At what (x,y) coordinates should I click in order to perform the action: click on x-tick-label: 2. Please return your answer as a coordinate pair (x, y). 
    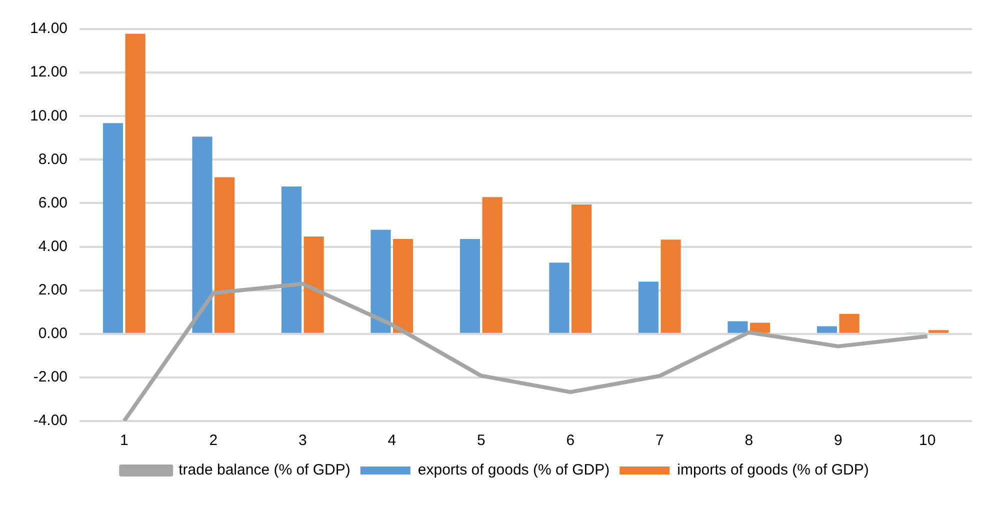
    Looking at the image, I should click on (213, 441).